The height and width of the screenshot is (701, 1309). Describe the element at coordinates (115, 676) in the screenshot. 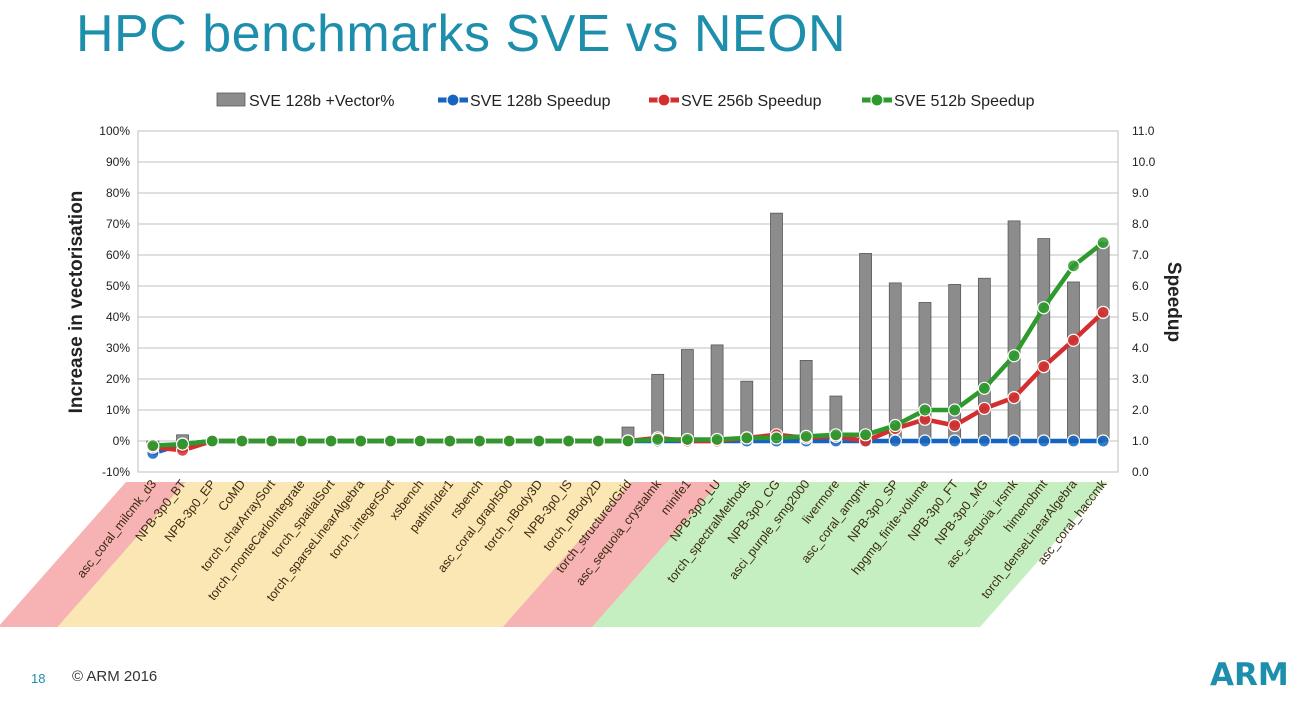

I see `copyright-text: © ARM 2016` at that location.